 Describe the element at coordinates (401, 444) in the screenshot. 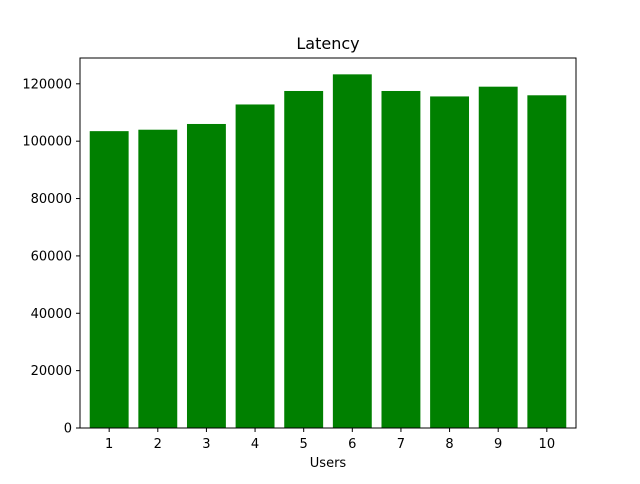

I see `x-tick-label: 7` at that location.